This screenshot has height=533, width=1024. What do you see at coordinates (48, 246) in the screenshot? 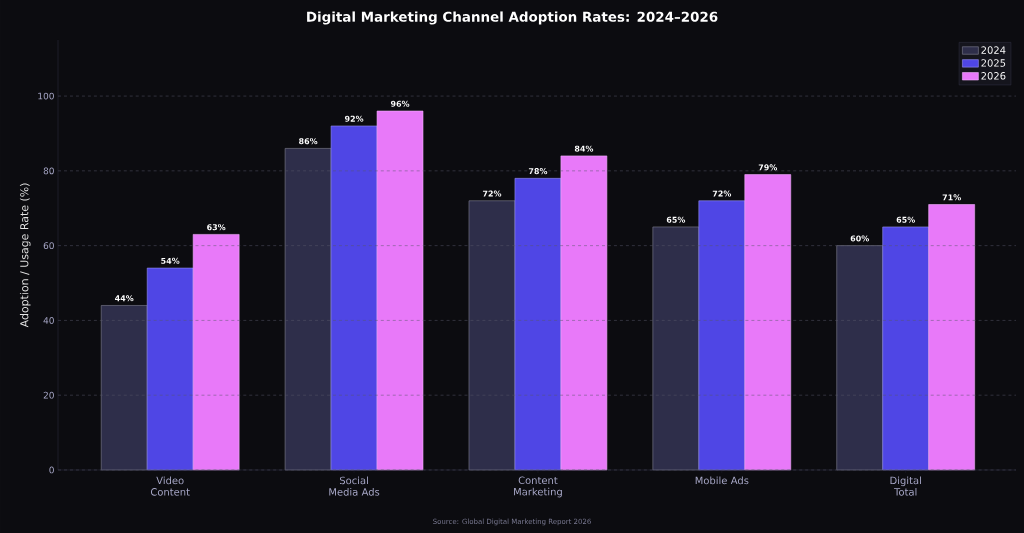
I see `y-tick-label: 60` at bounding box center [48, 246].